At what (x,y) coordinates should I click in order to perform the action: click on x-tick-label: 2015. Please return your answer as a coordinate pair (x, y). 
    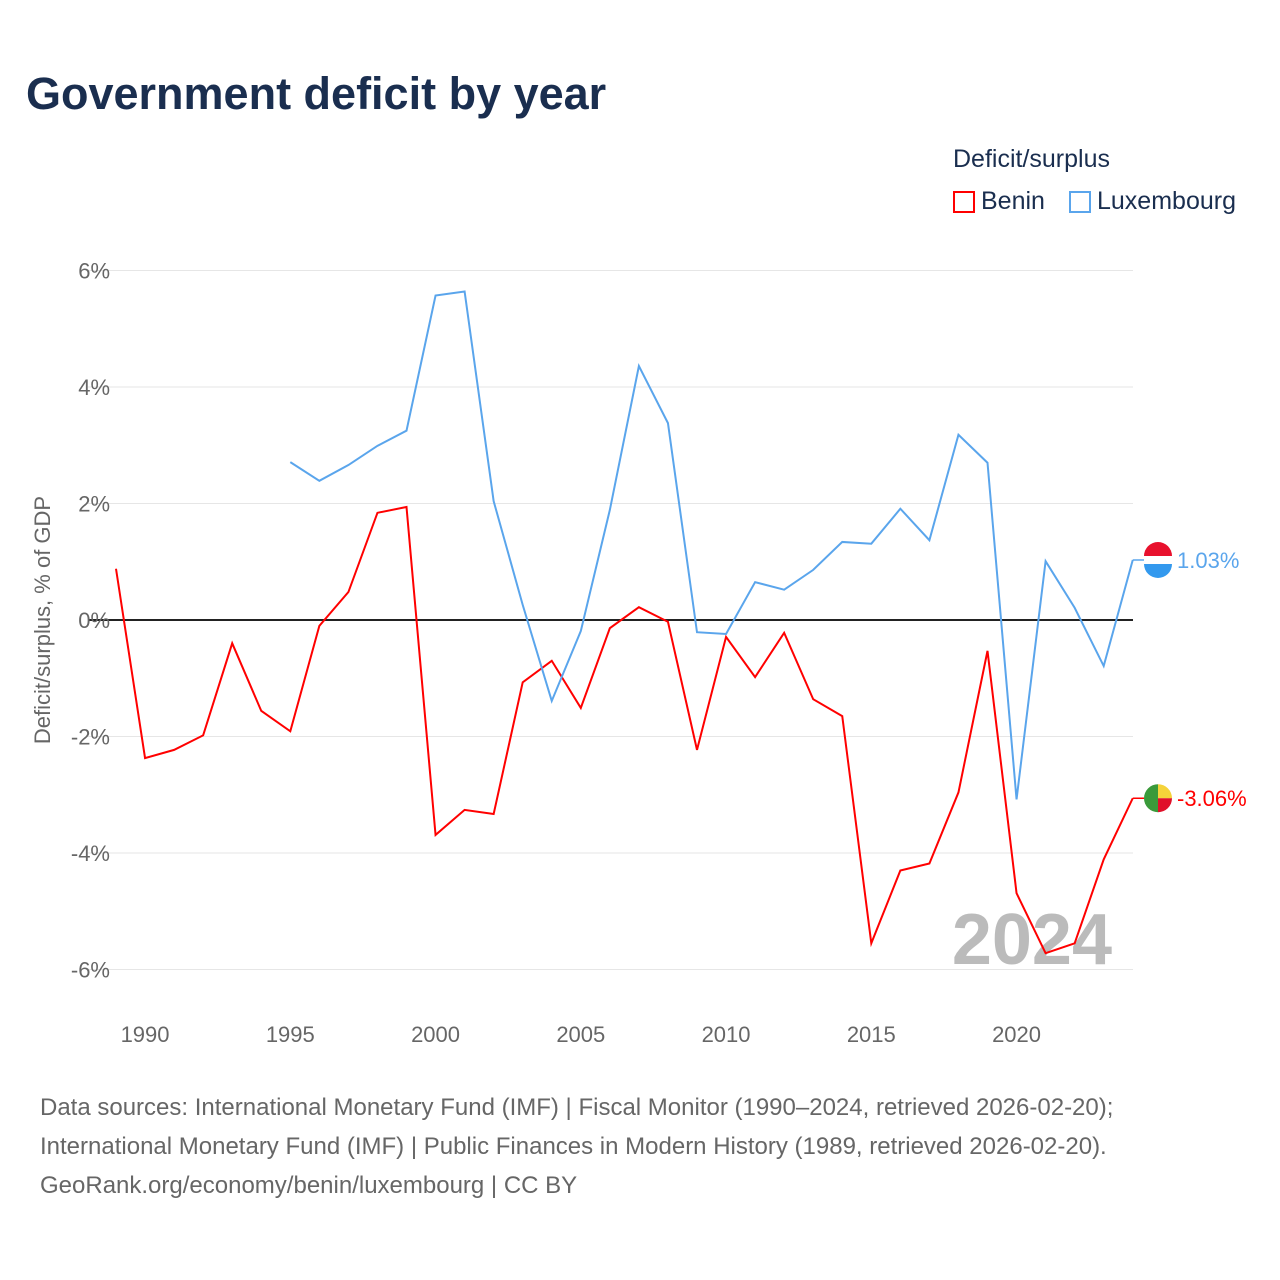
    Looking at the image, I should click on (871, 1034).